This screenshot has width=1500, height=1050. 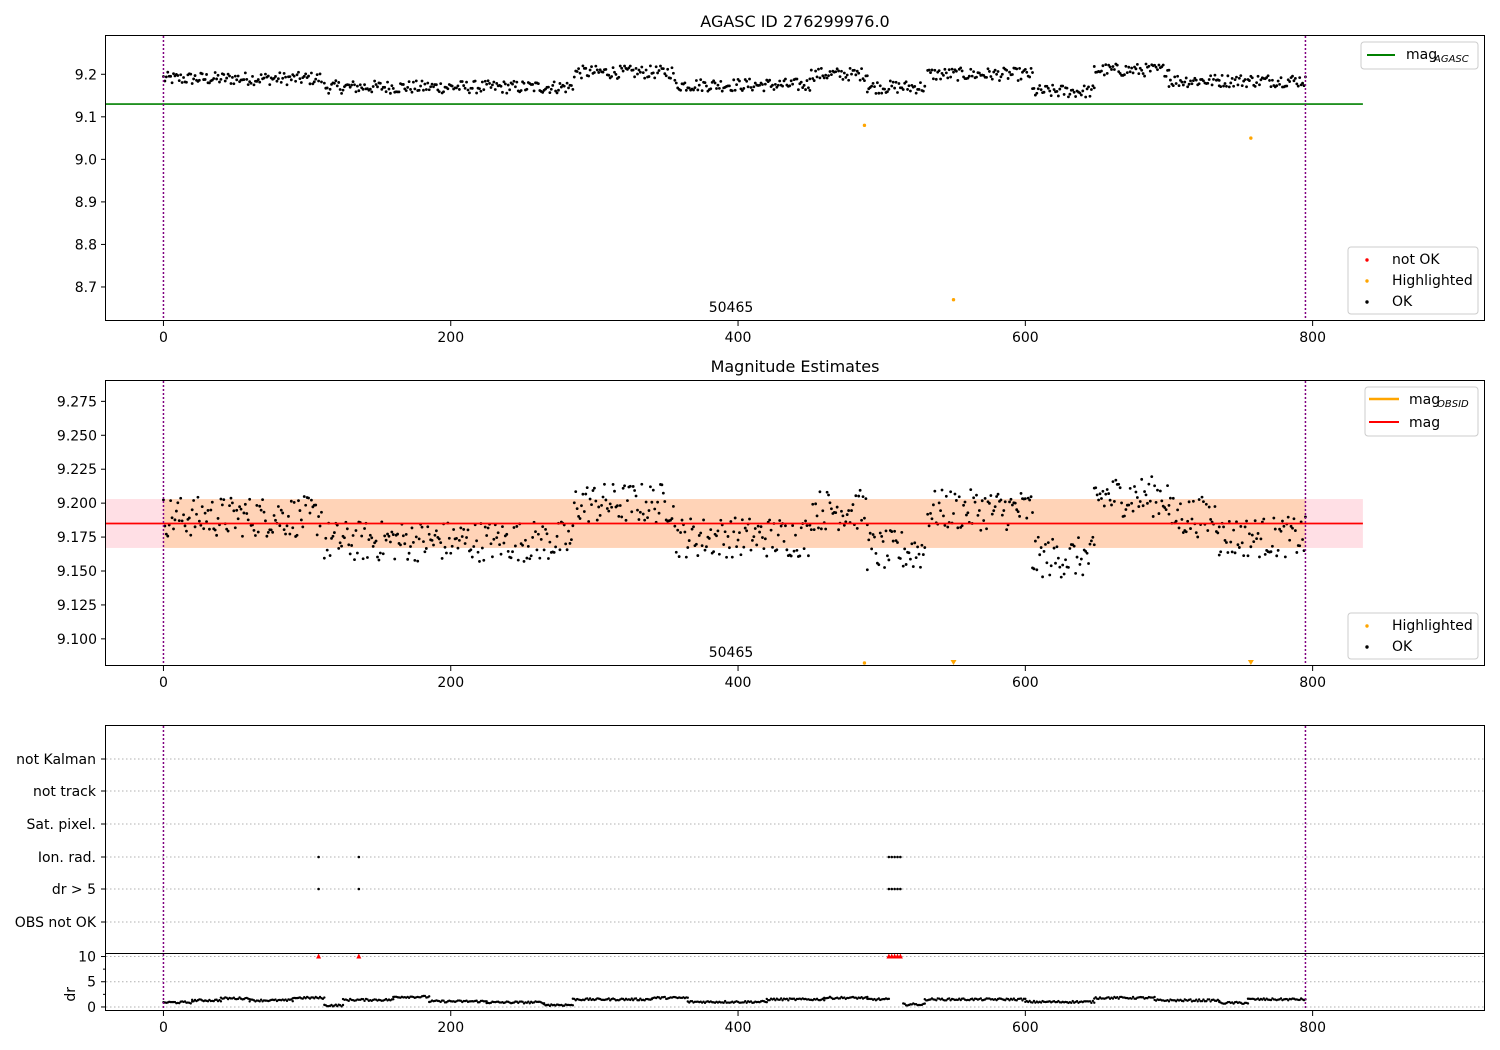 What do you see at coordinates (892, 889) in the screenshot?
I see `p3-flag-point` at bounding box center [892, 889].